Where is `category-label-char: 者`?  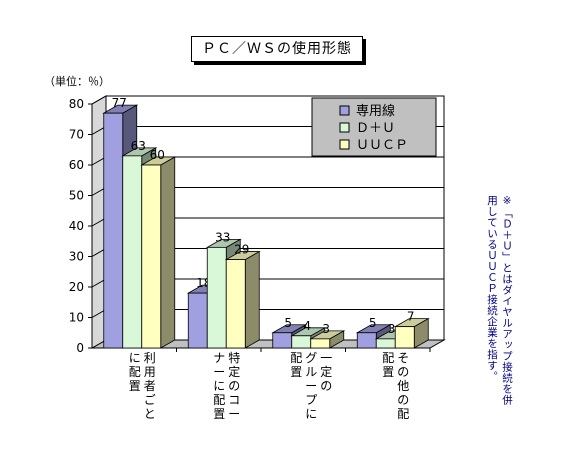 category-label-char: 者 is located at coordinates (150, 386).